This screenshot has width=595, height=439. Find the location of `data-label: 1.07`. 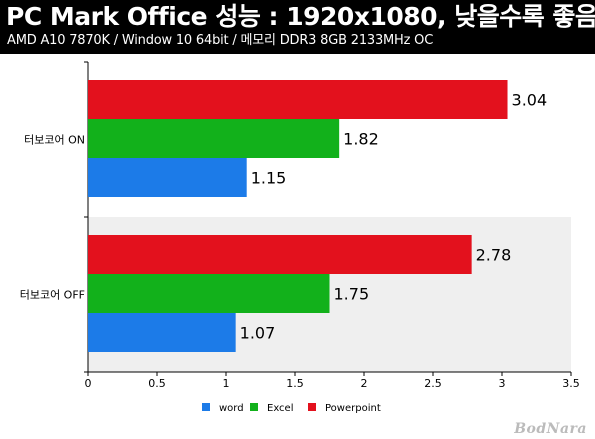

data-label: 1.07 is located at coordinates (258, 333).